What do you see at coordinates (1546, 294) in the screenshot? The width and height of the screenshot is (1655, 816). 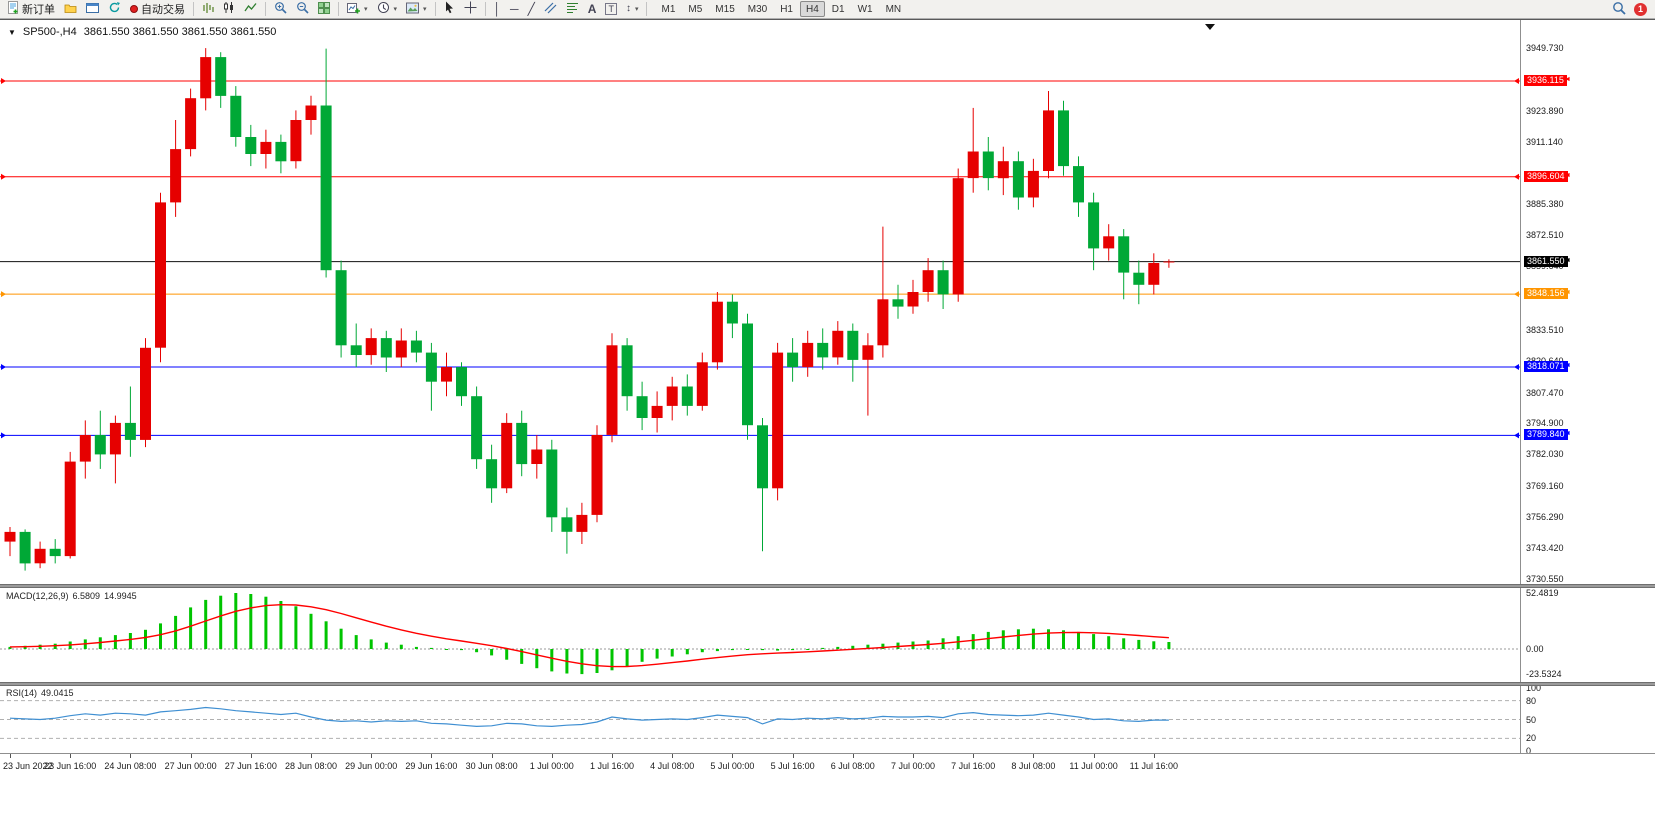 I see `price-level-badge: 3848.156` at bounding box center [1546, 294].